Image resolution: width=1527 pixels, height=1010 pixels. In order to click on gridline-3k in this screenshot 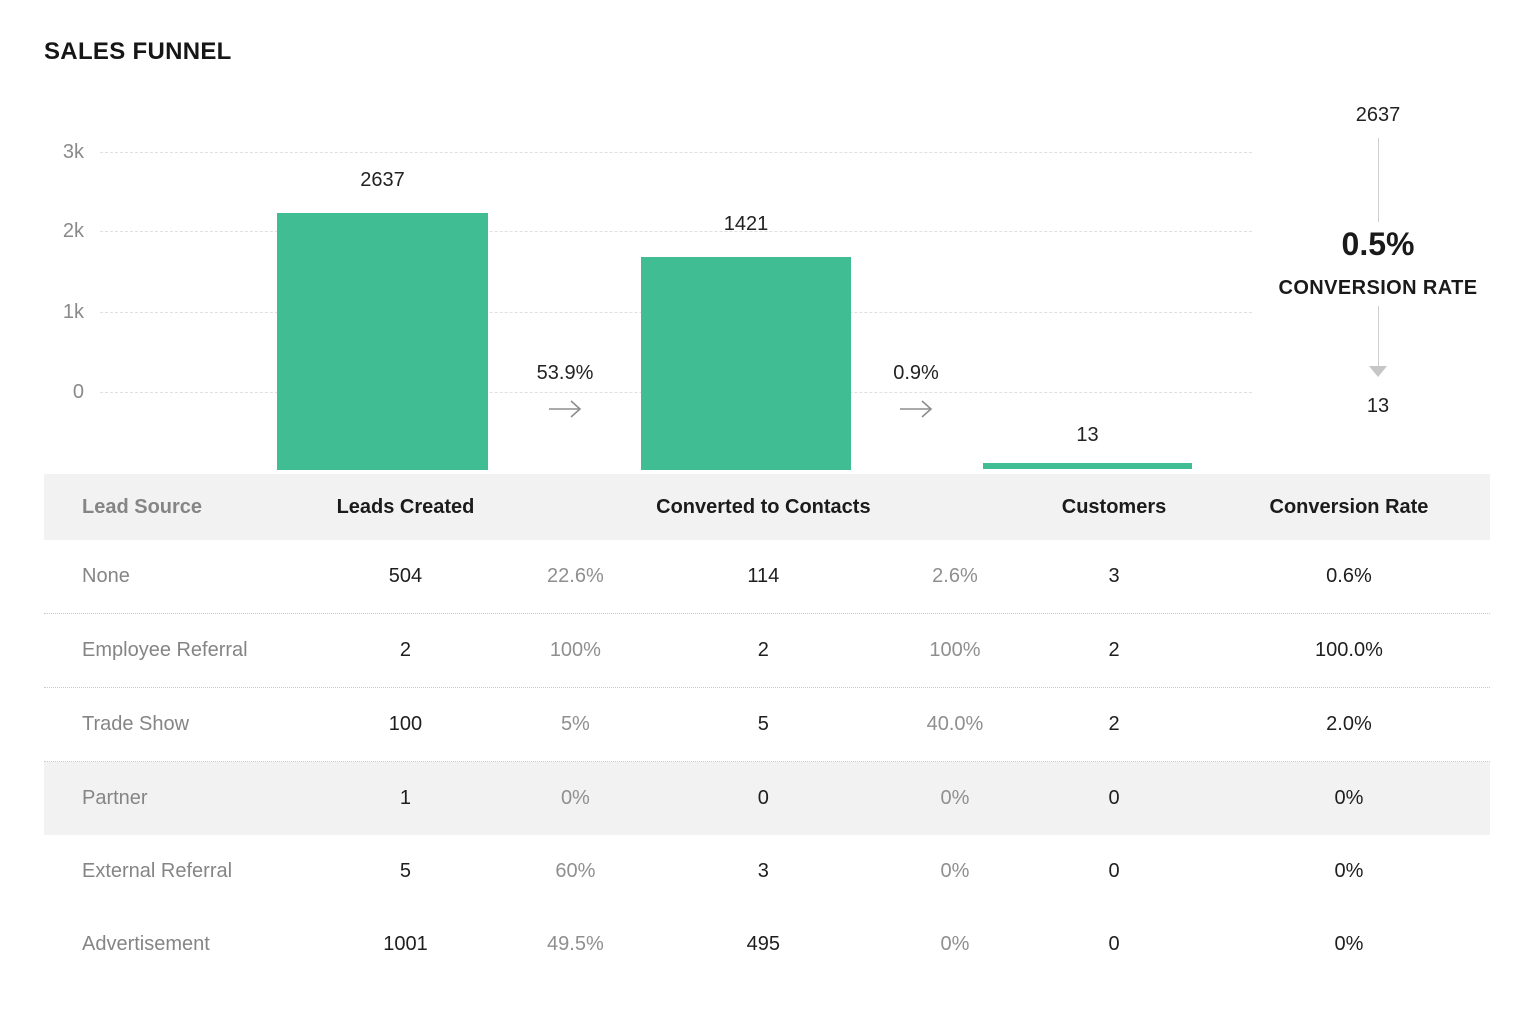, I will do `click(676, 152)`.